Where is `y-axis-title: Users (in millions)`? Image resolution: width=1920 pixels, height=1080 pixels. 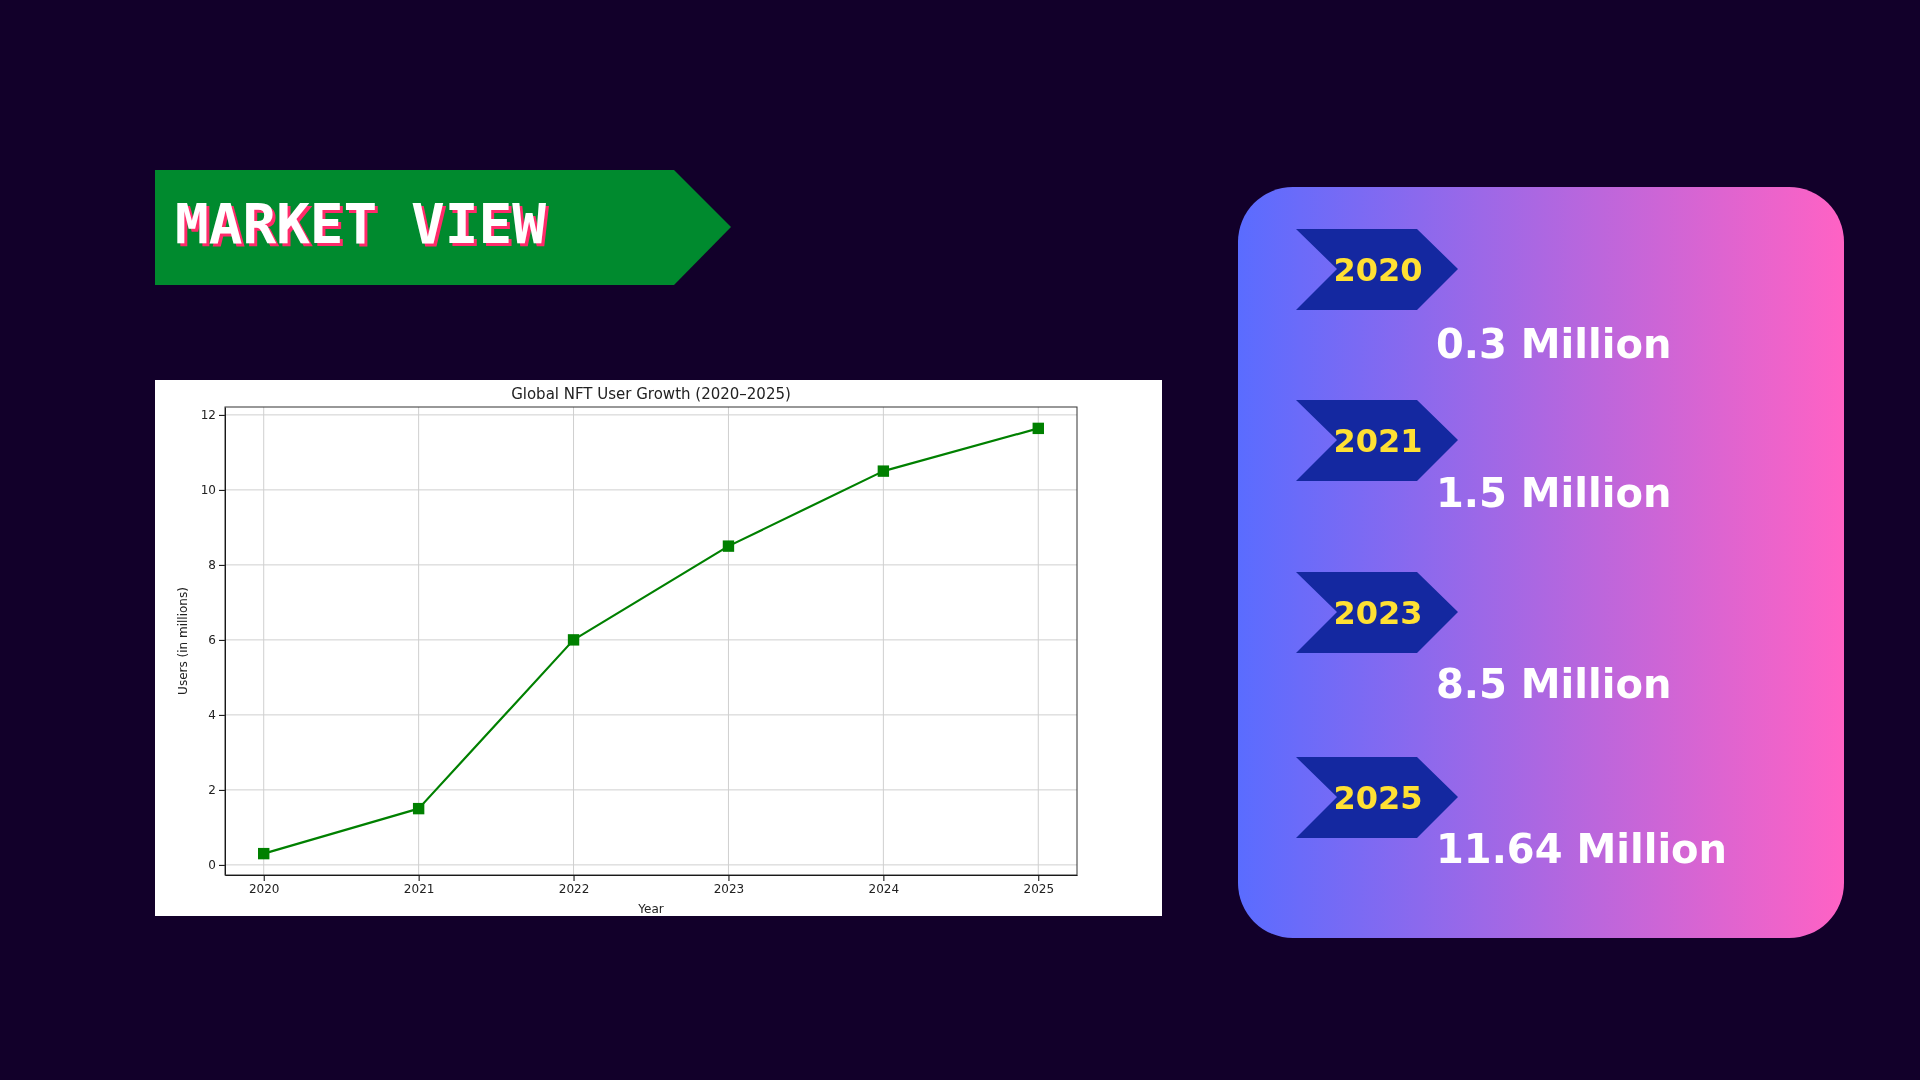 y-axis-title: Users (in millions) is located at coordinates (183, 641).